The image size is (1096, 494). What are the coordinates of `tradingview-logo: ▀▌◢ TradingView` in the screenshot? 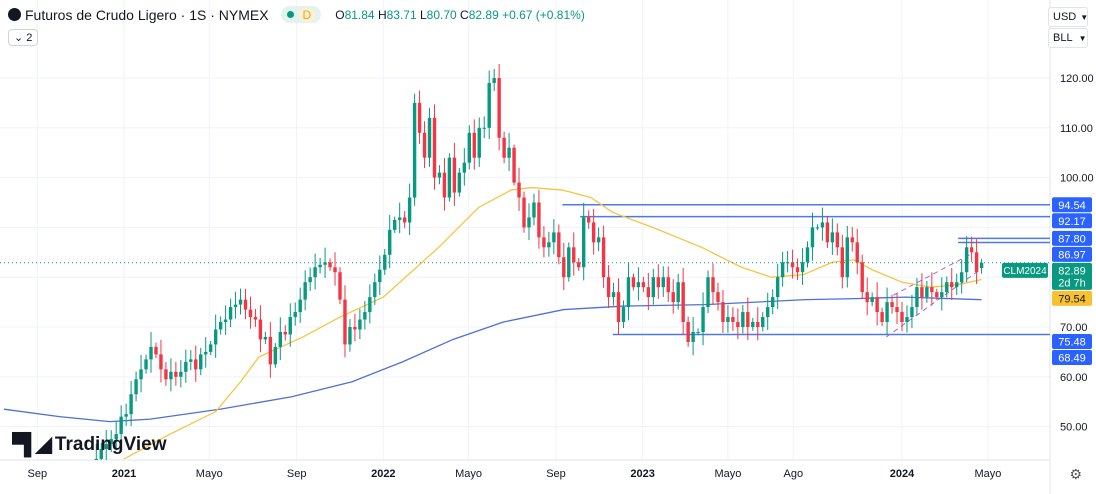 It's located at (89, 444).